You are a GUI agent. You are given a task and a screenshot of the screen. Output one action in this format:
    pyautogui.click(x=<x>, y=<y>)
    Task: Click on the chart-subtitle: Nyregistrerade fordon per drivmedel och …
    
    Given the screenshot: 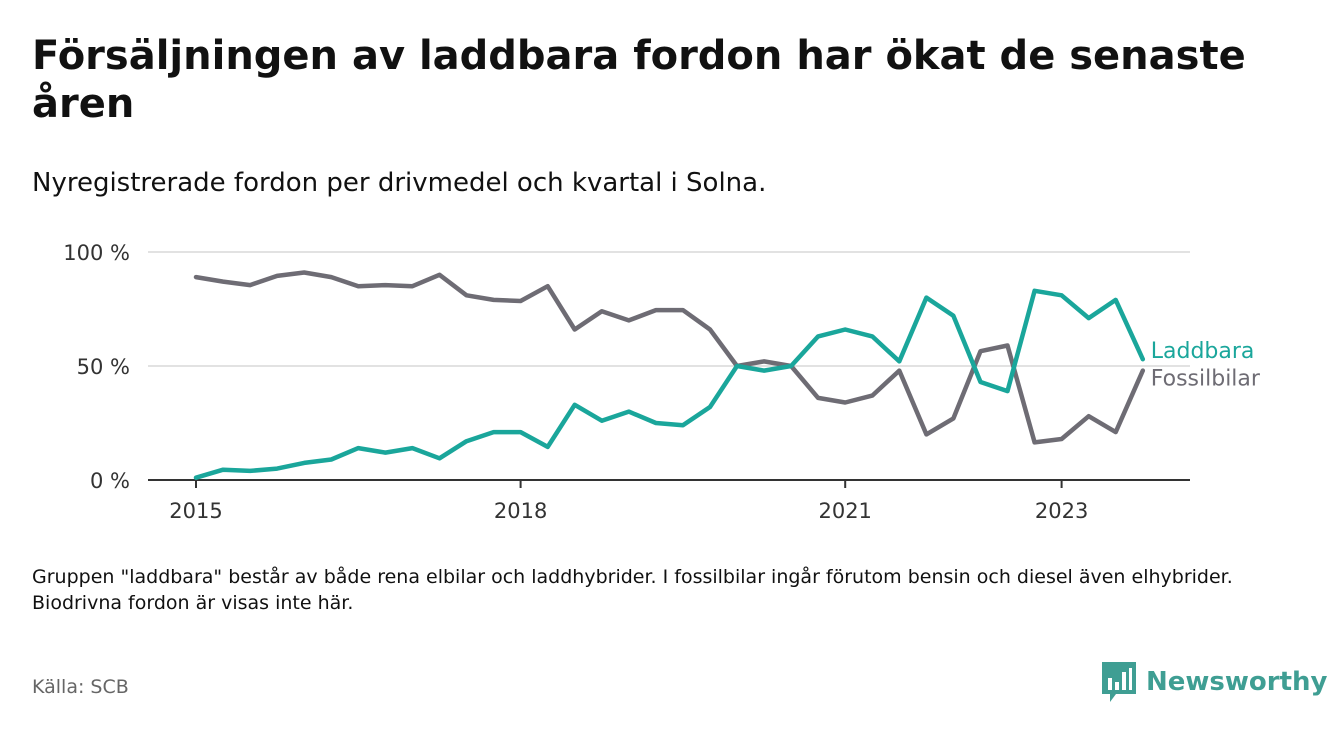 What is the action you would take?
    pyautogui.click(x=399, y=183)
    